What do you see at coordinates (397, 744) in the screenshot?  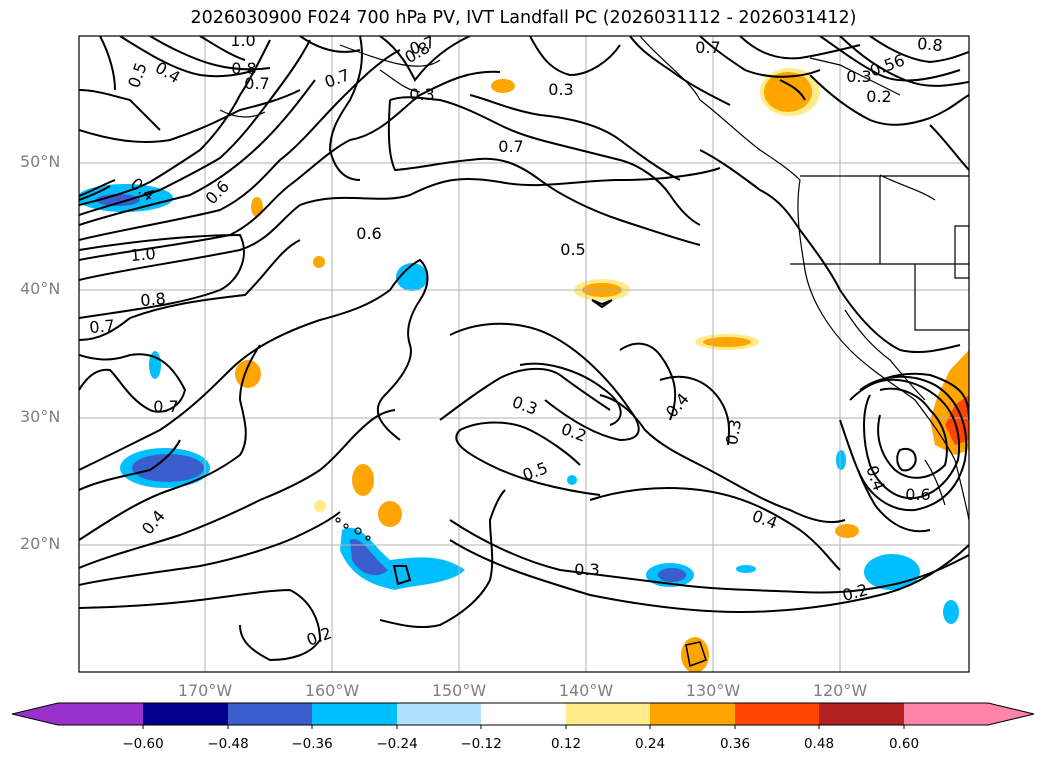 I see `colorbar-tick-label: −0.24` at bounding box center [397, 744].